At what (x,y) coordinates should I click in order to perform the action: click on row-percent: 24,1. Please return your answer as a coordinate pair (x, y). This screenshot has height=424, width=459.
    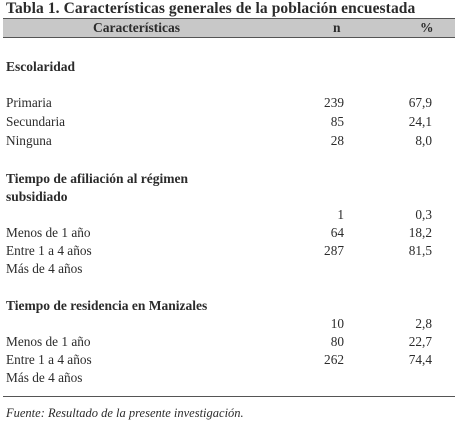
    Looking at the image, I should click on (420, 121).